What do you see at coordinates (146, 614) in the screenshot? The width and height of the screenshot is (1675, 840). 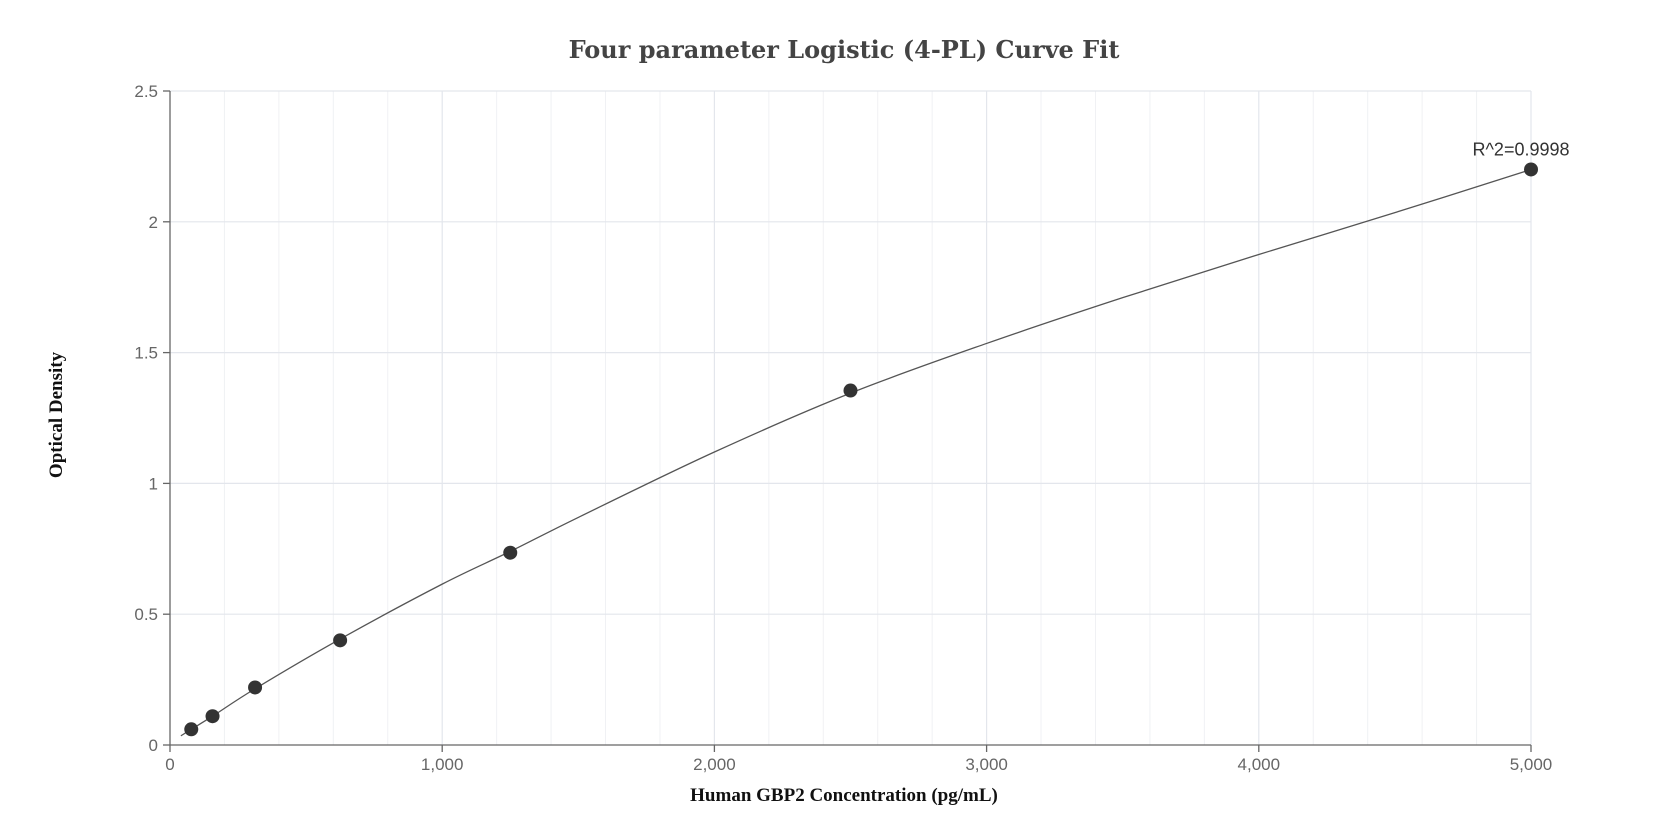 I see `y-tick-label: 0.5` at bounding box center [146, 614].